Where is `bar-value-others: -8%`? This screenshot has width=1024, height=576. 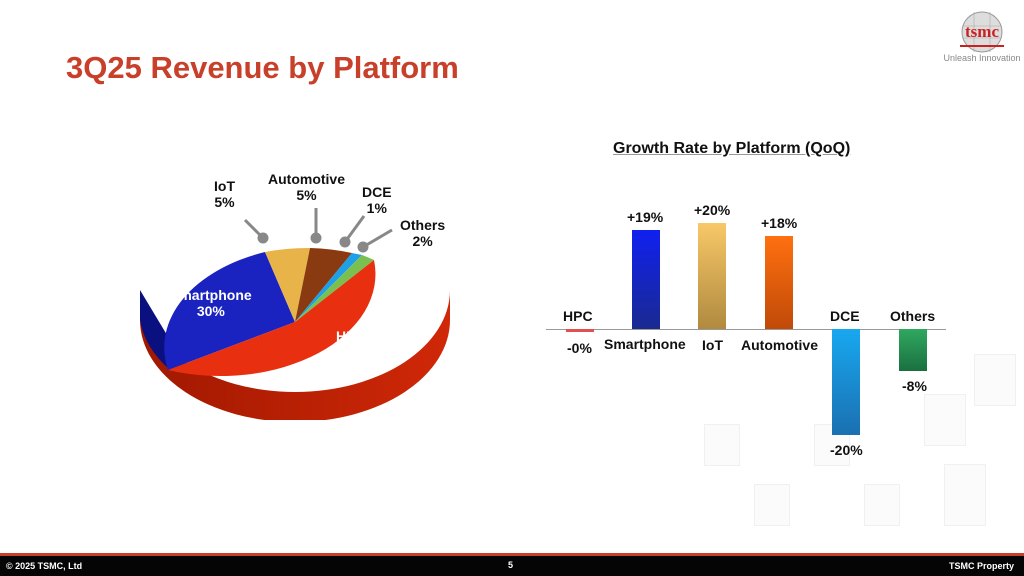 bar-value-others: -8% is located at coordinates (914, 386).